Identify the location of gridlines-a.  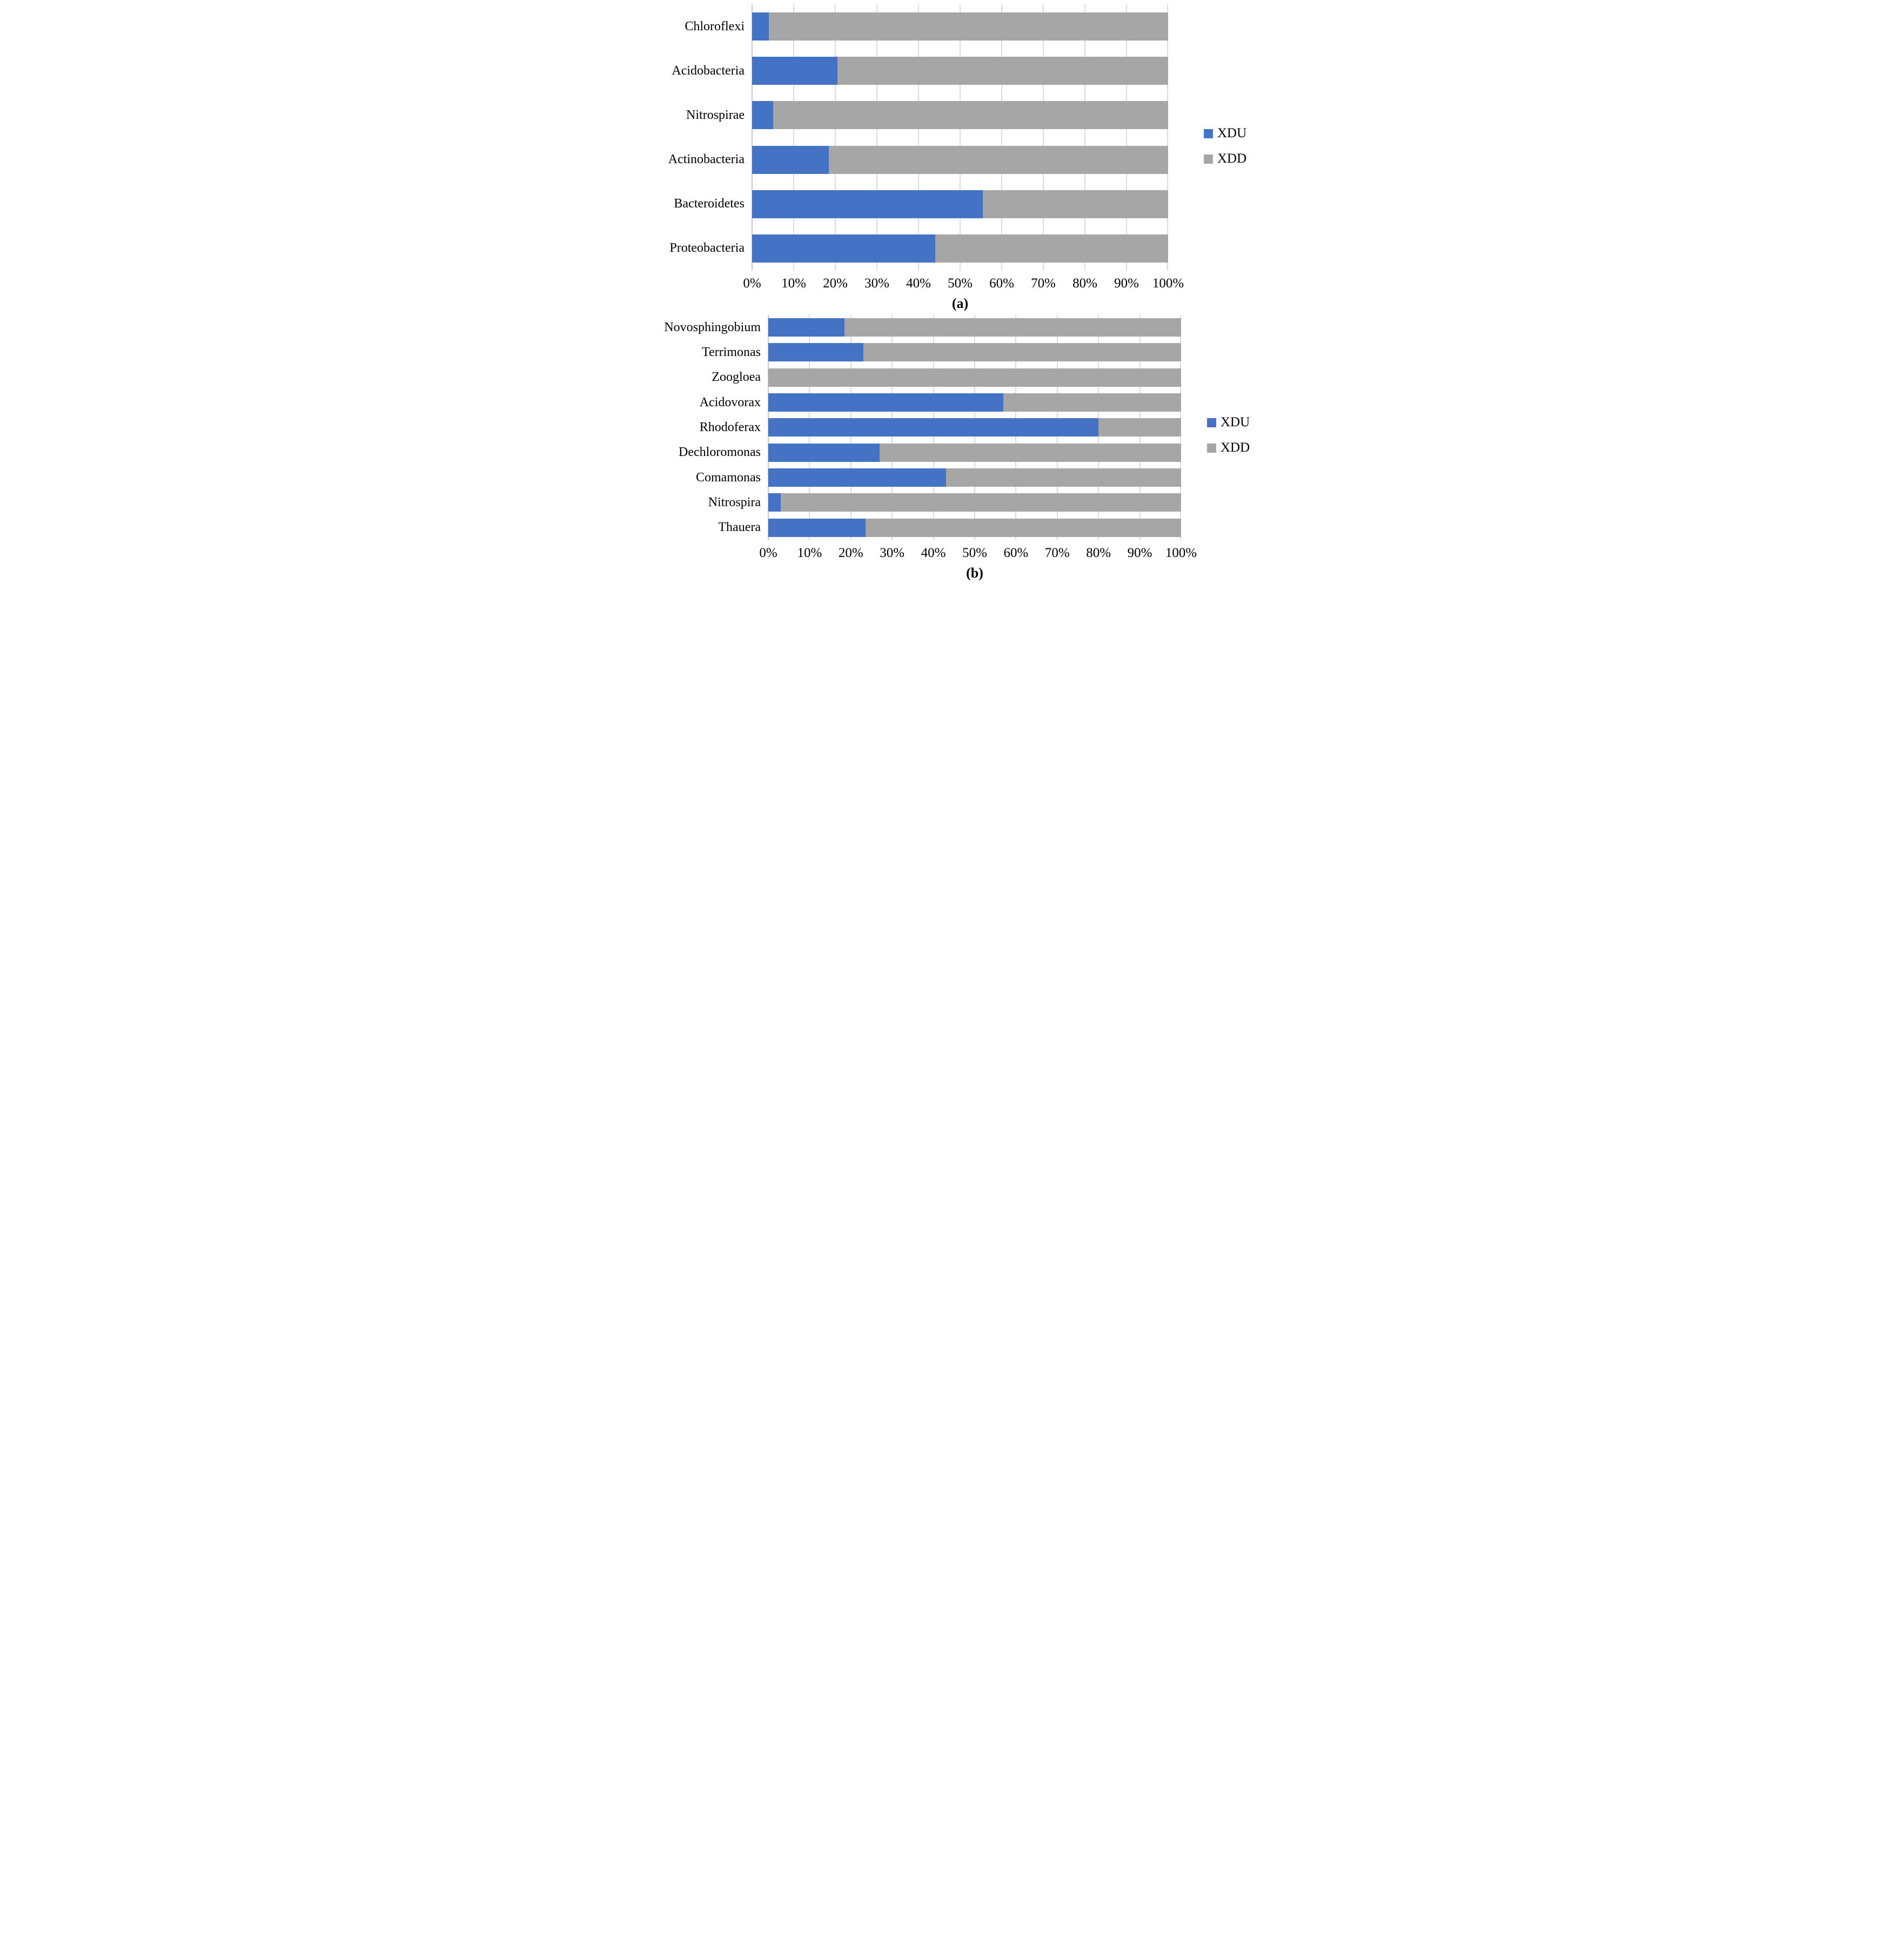
(960, 137).